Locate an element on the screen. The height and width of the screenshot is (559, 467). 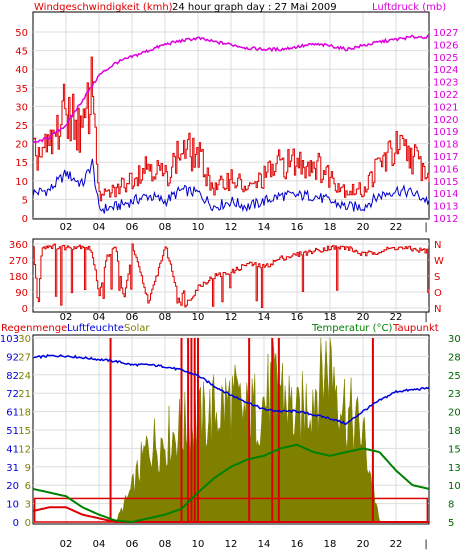
wind-direction-line is located at coordinates (231, 275).